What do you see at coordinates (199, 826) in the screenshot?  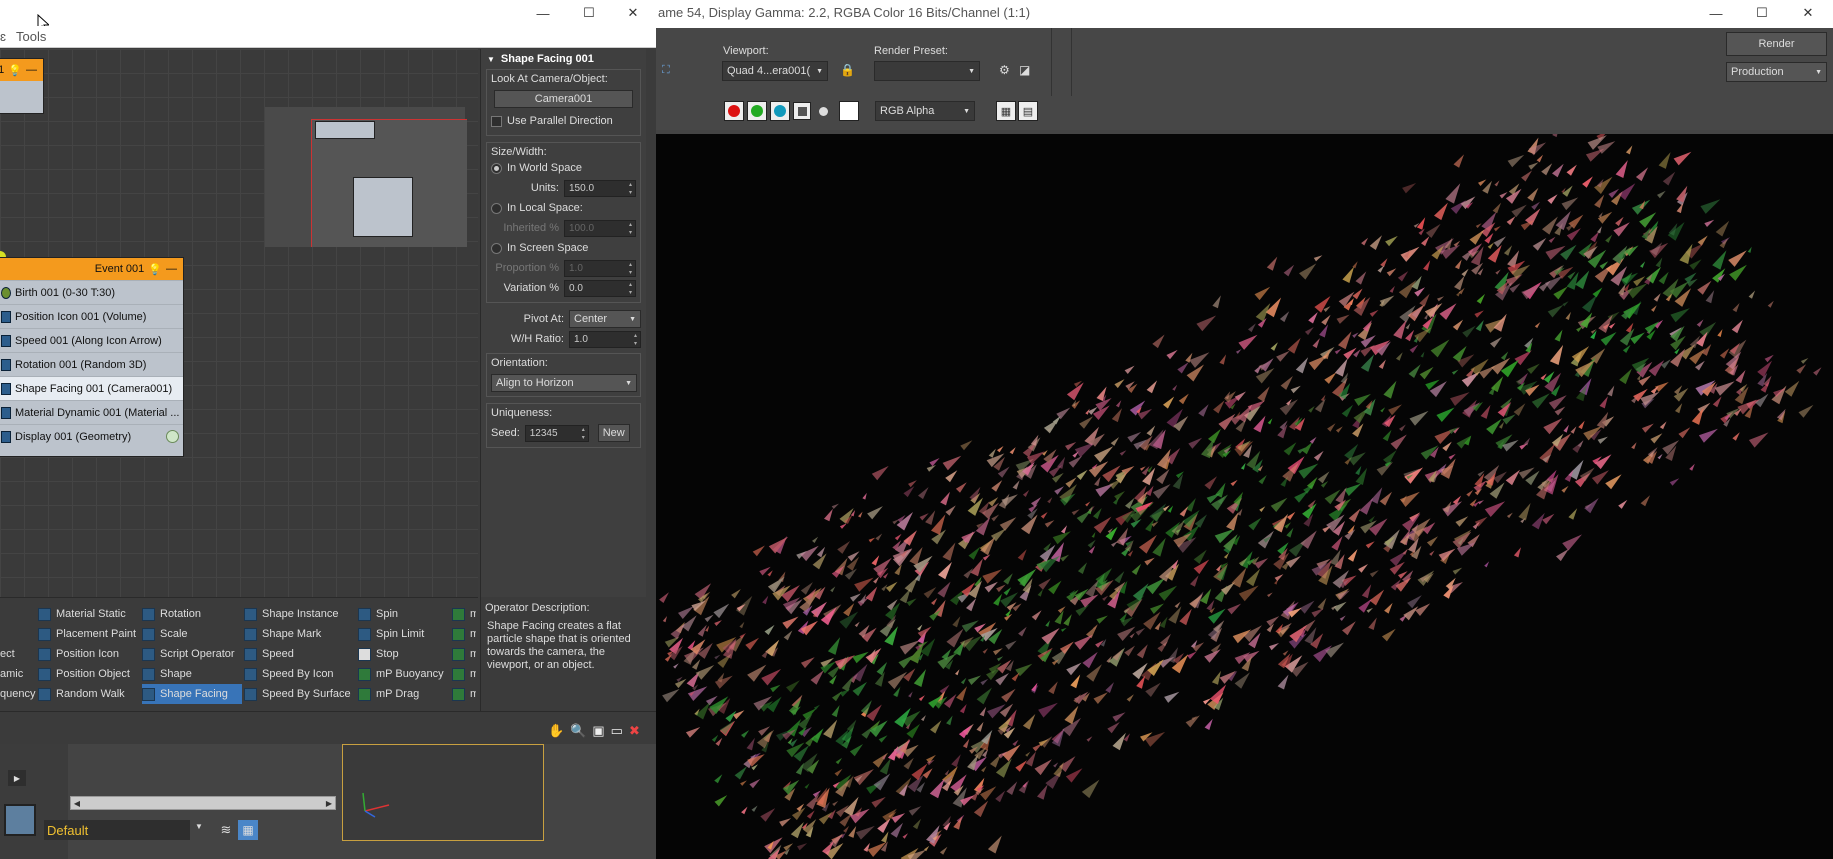 I see `chevron-down-icon: ▼` at bounding box center [199, 826].